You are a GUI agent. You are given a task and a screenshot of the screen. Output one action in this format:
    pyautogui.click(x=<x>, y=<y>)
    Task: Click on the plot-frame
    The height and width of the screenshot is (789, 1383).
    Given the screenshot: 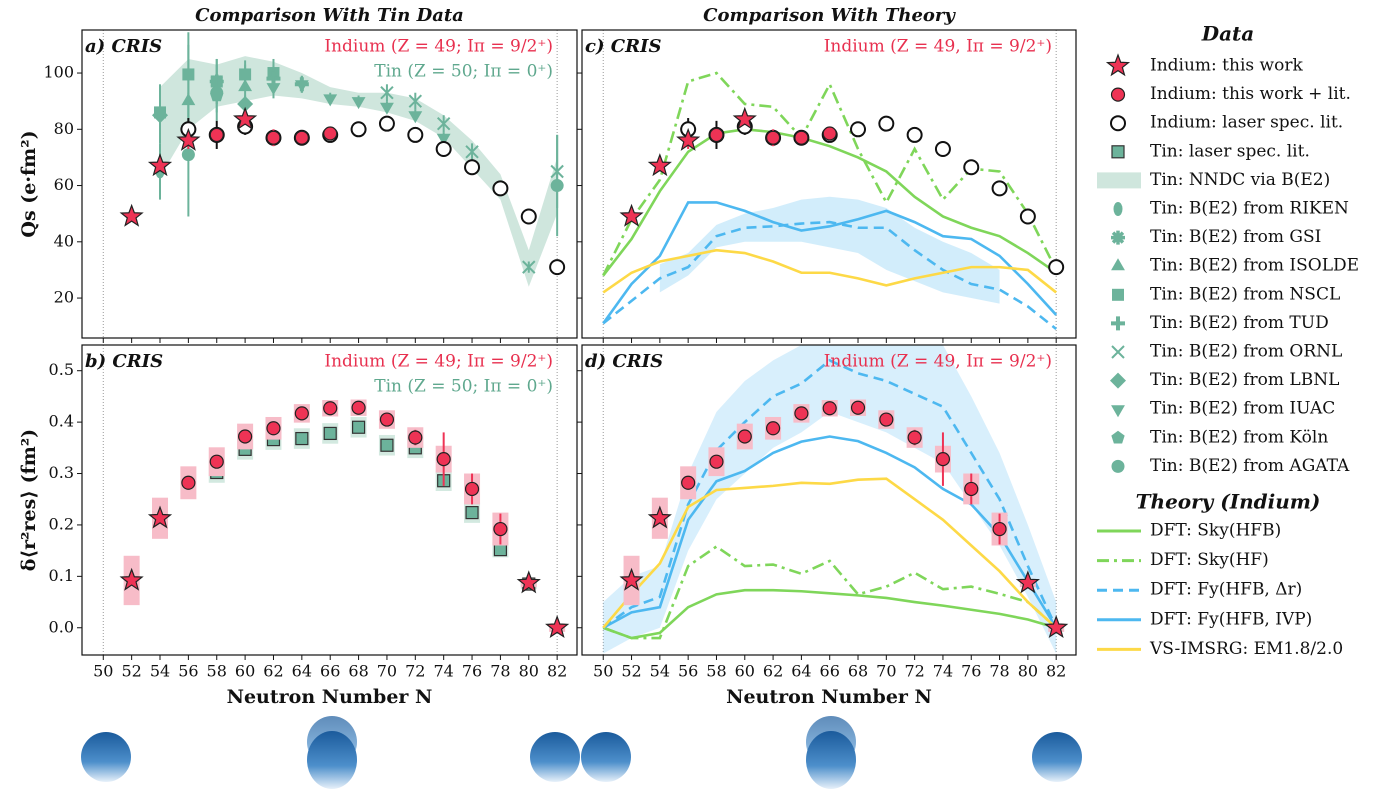 What is the action you would take?
    pyautogui.click(x=329, y=500)
    